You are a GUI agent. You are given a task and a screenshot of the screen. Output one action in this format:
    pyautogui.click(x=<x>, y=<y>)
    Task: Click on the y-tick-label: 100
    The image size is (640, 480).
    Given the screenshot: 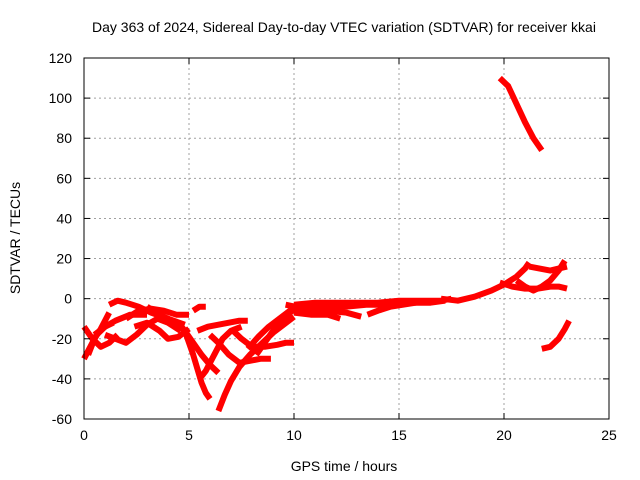 What is the action you would take?
    pyautogui.click(x=61, y=98)
    